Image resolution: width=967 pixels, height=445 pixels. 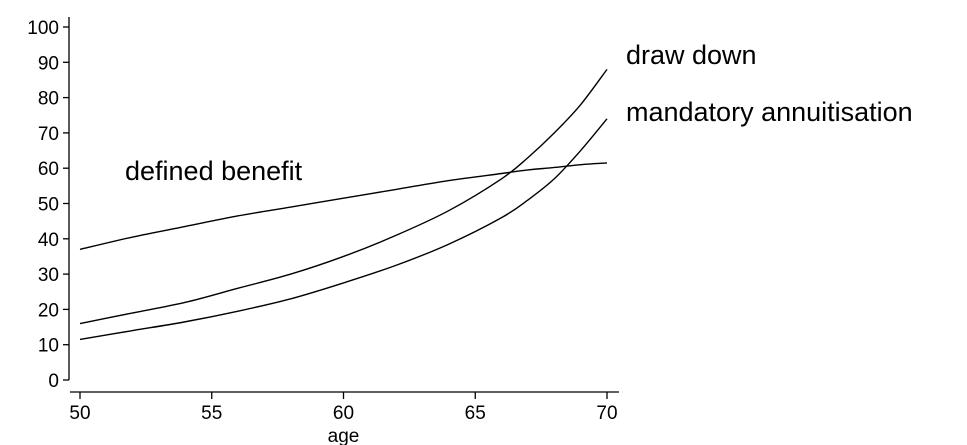 I want to click on x-tick-label: 60, so click(x=343, y=413).